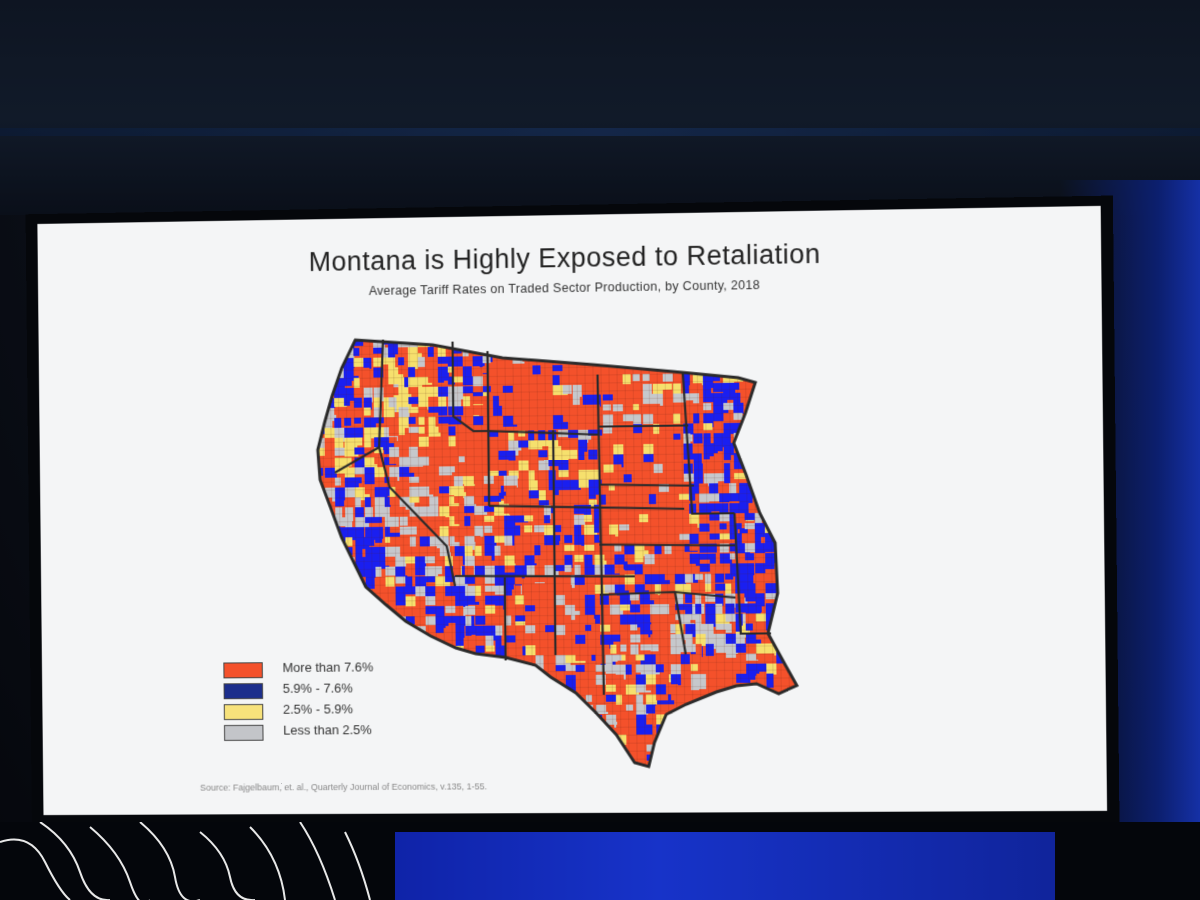 The image size is (1200, 900). What do you see at coordinates (725, 866) in the screenshot?
I see `stage-blue-panel` at bounding box center [725, 866].